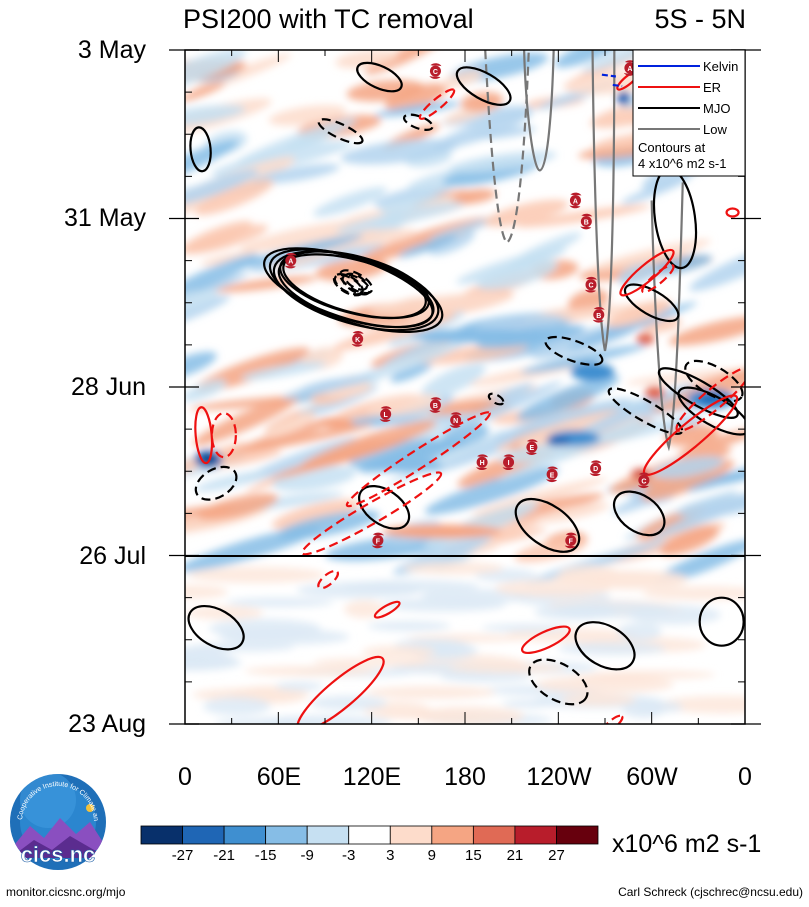  Describe the element at coordinates (357, 339) in the screenshot. I see `tc-marker: K` at that location.